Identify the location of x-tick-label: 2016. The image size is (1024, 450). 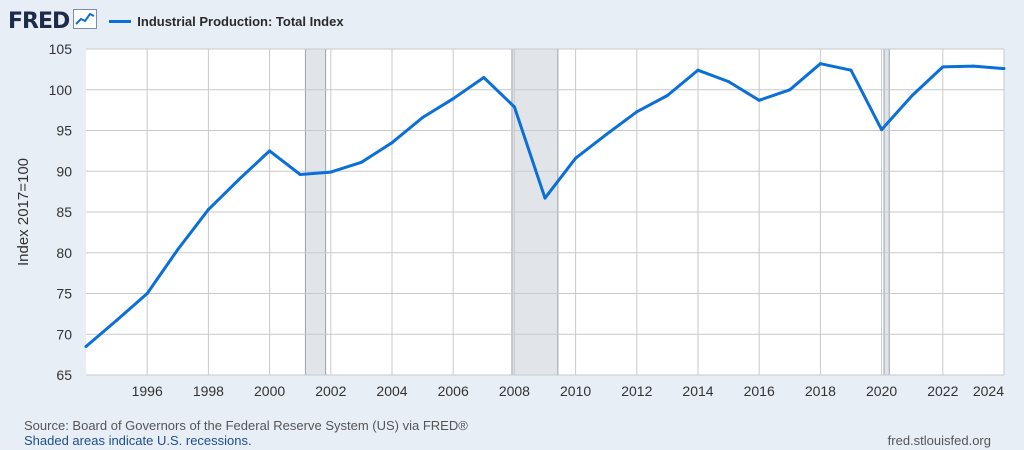
(759, 391).